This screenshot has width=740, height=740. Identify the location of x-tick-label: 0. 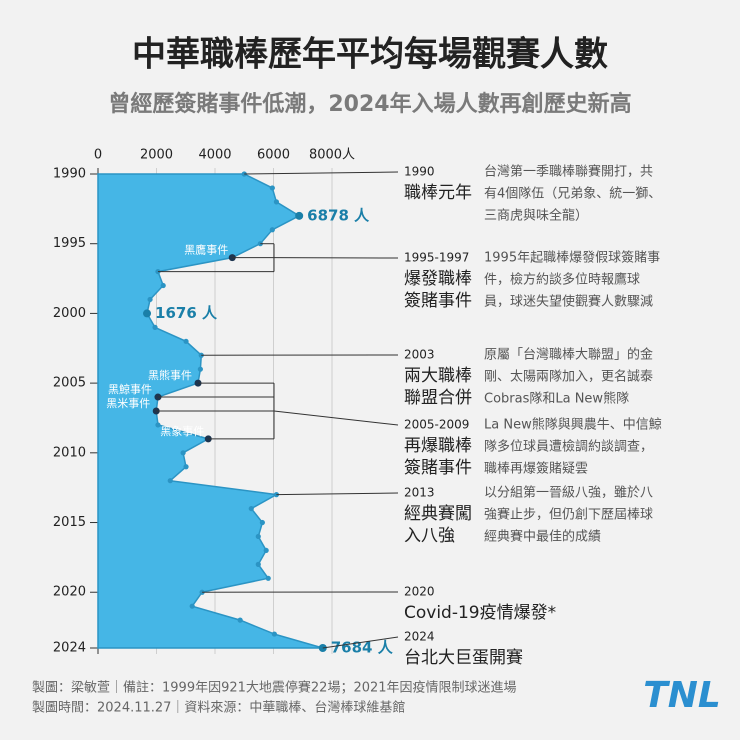
(98, 155).